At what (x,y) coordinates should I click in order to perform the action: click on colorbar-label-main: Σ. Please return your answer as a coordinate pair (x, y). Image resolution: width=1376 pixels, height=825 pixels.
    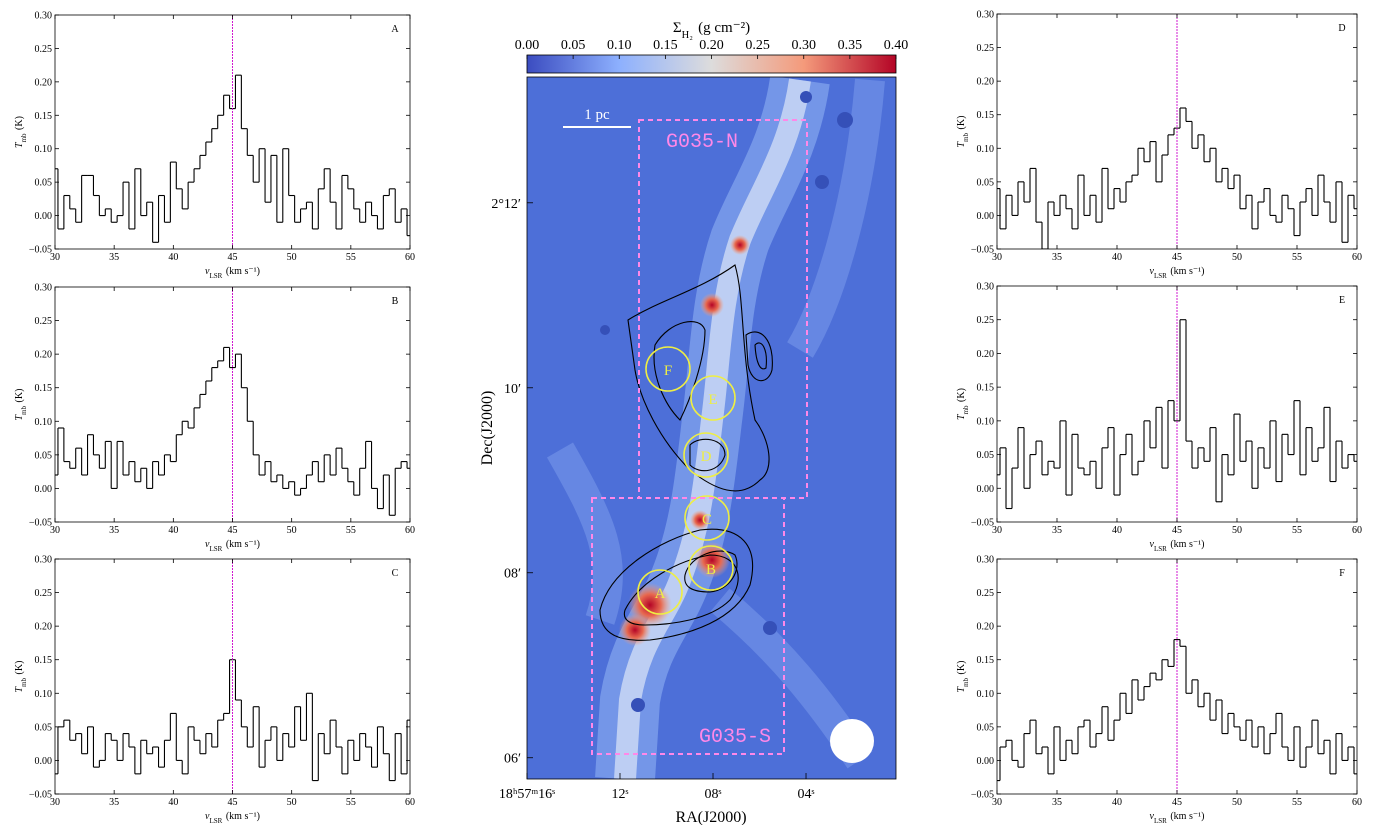
    Looking at the image, I should click on (677, 28).